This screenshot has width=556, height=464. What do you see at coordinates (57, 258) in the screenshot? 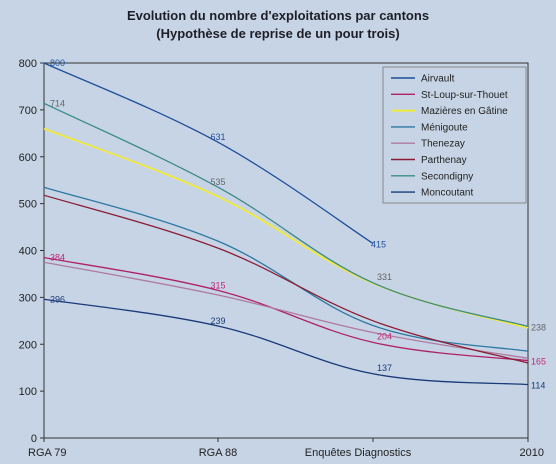
I see `data-label: 384` at bounding box center [57, 258].